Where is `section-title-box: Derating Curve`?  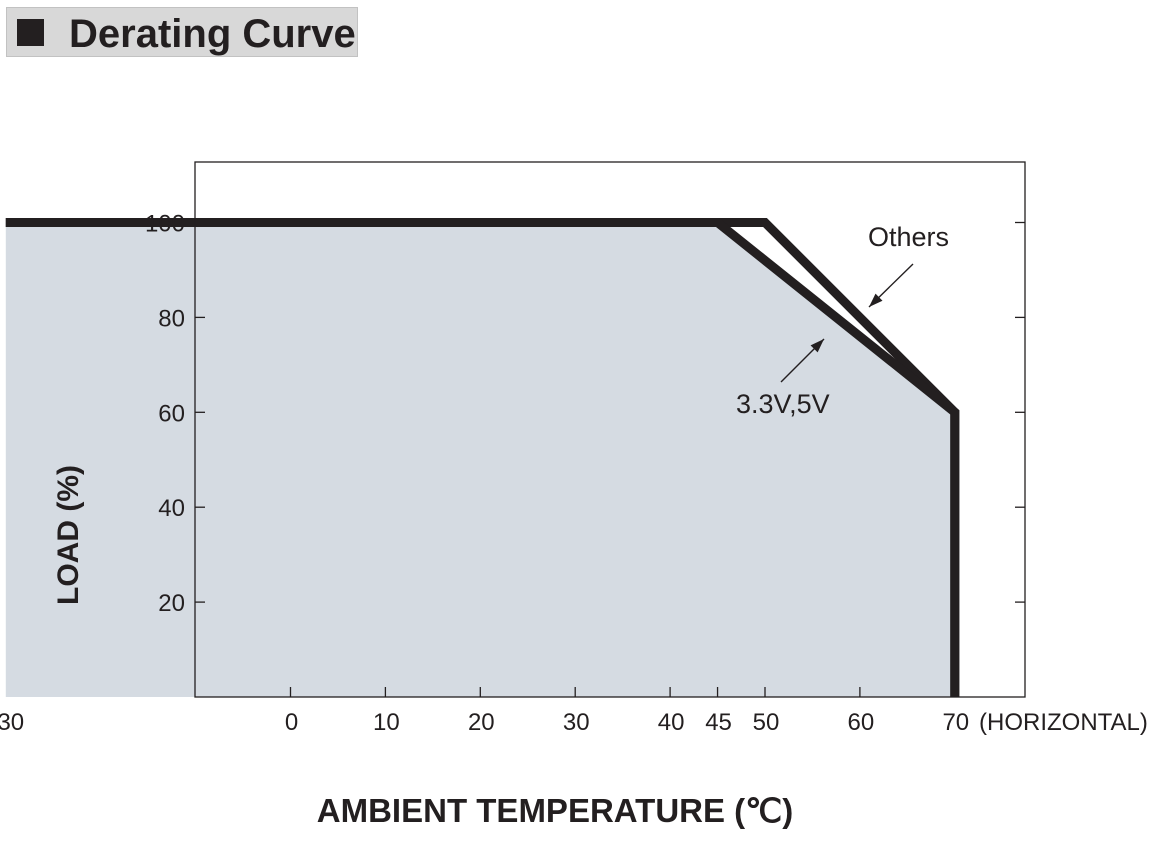
section-title-box: Derating Curve is located at coordinates (182, 32).